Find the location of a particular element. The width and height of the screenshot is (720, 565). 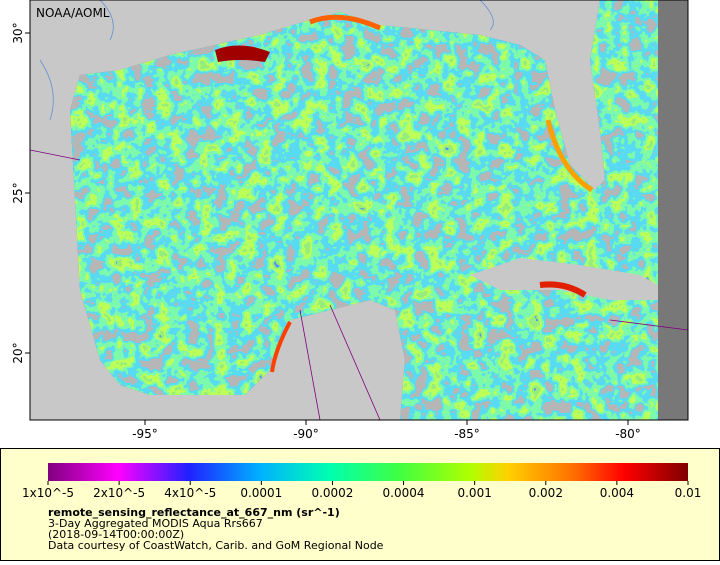

nodata-strip is located at coordinates (673, 210).